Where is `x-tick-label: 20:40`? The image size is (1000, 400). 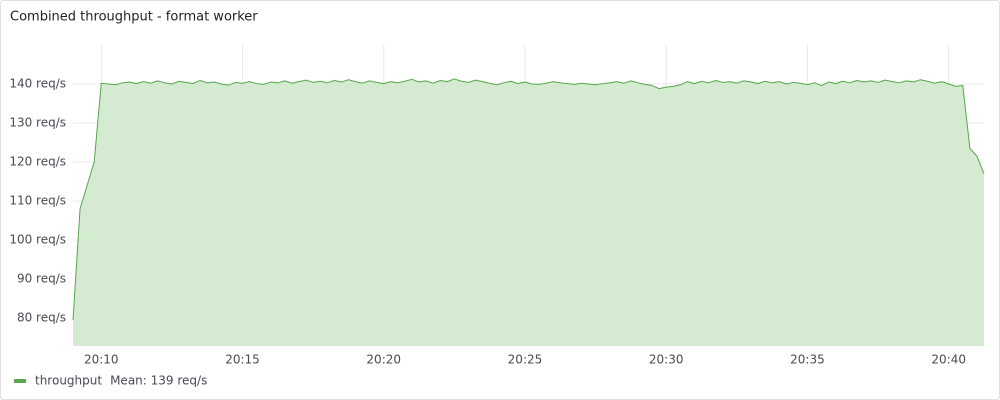
x-tick-label: 20:40 is located at coordinates (948, 360).